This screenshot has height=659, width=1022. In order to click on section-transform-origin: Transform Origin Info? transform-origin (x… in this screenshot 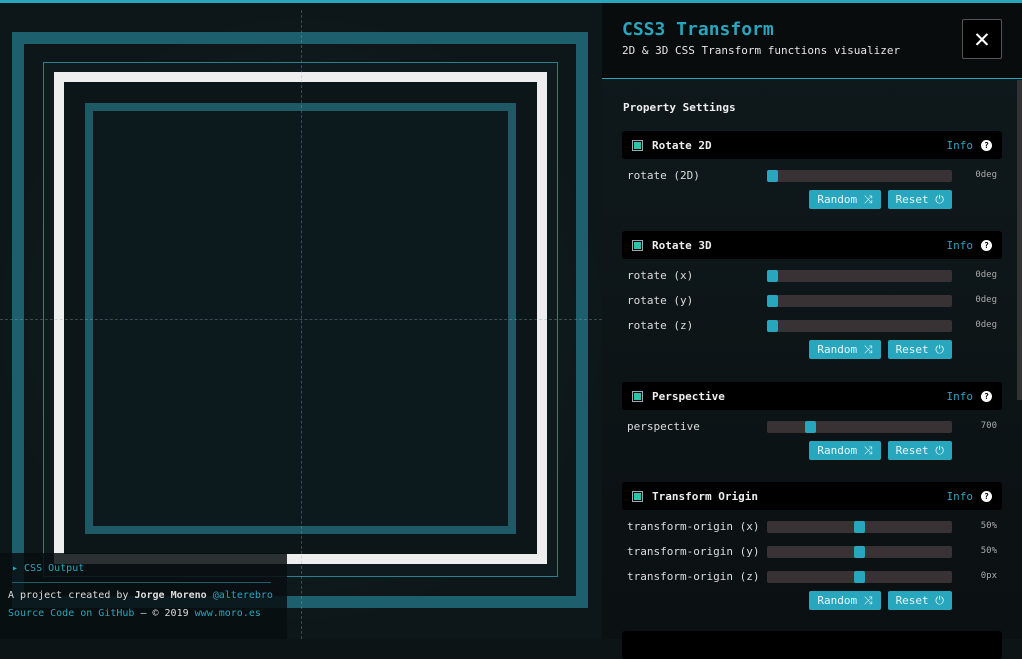, I will do `click(812, 546)`.